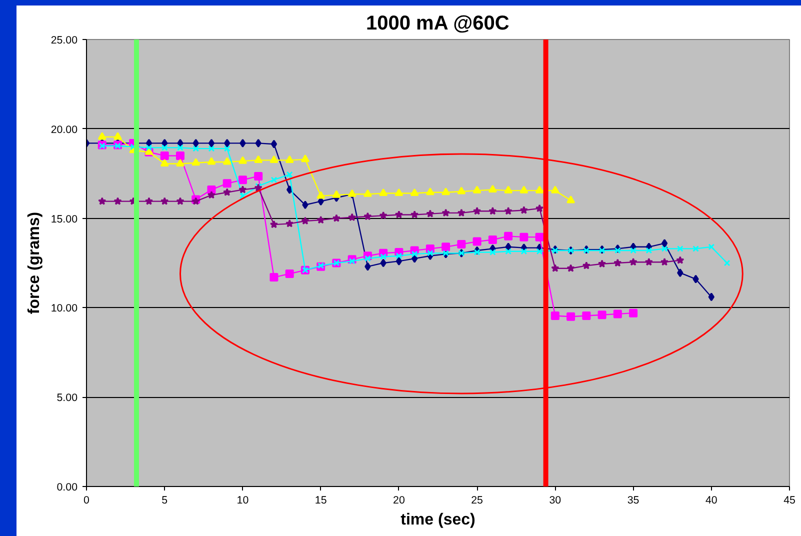 The image size is (801, 536). Describe the element at coordinates (399, 500) in the screenshot. I see `x-tick-label: 20` at that location.